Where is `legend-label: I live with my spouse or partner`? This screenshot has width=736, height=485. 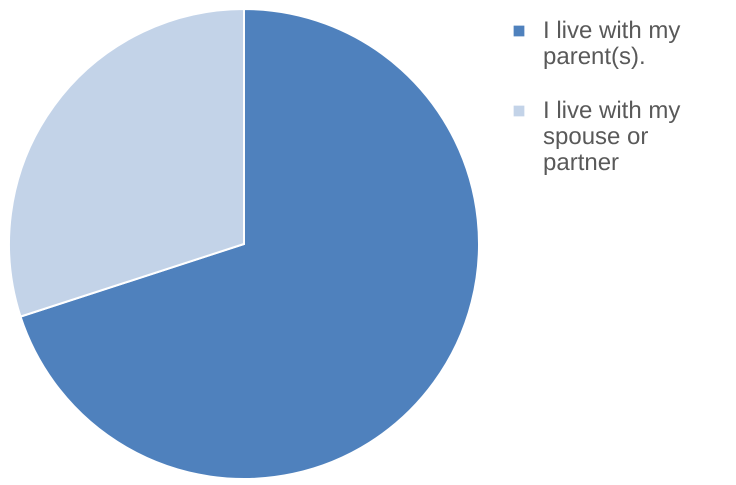 legend-label: I live with my spouse or partner is located at coordinates (611, 136).